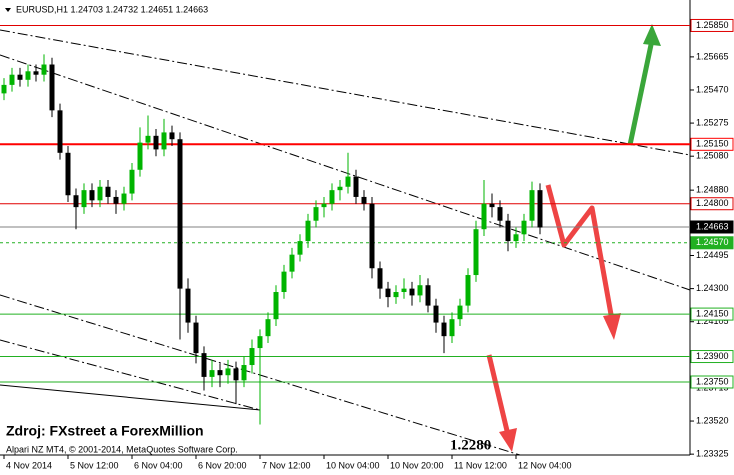  I want to click on x-tick-label: 6 Nov 04:00, so click(158, 465).